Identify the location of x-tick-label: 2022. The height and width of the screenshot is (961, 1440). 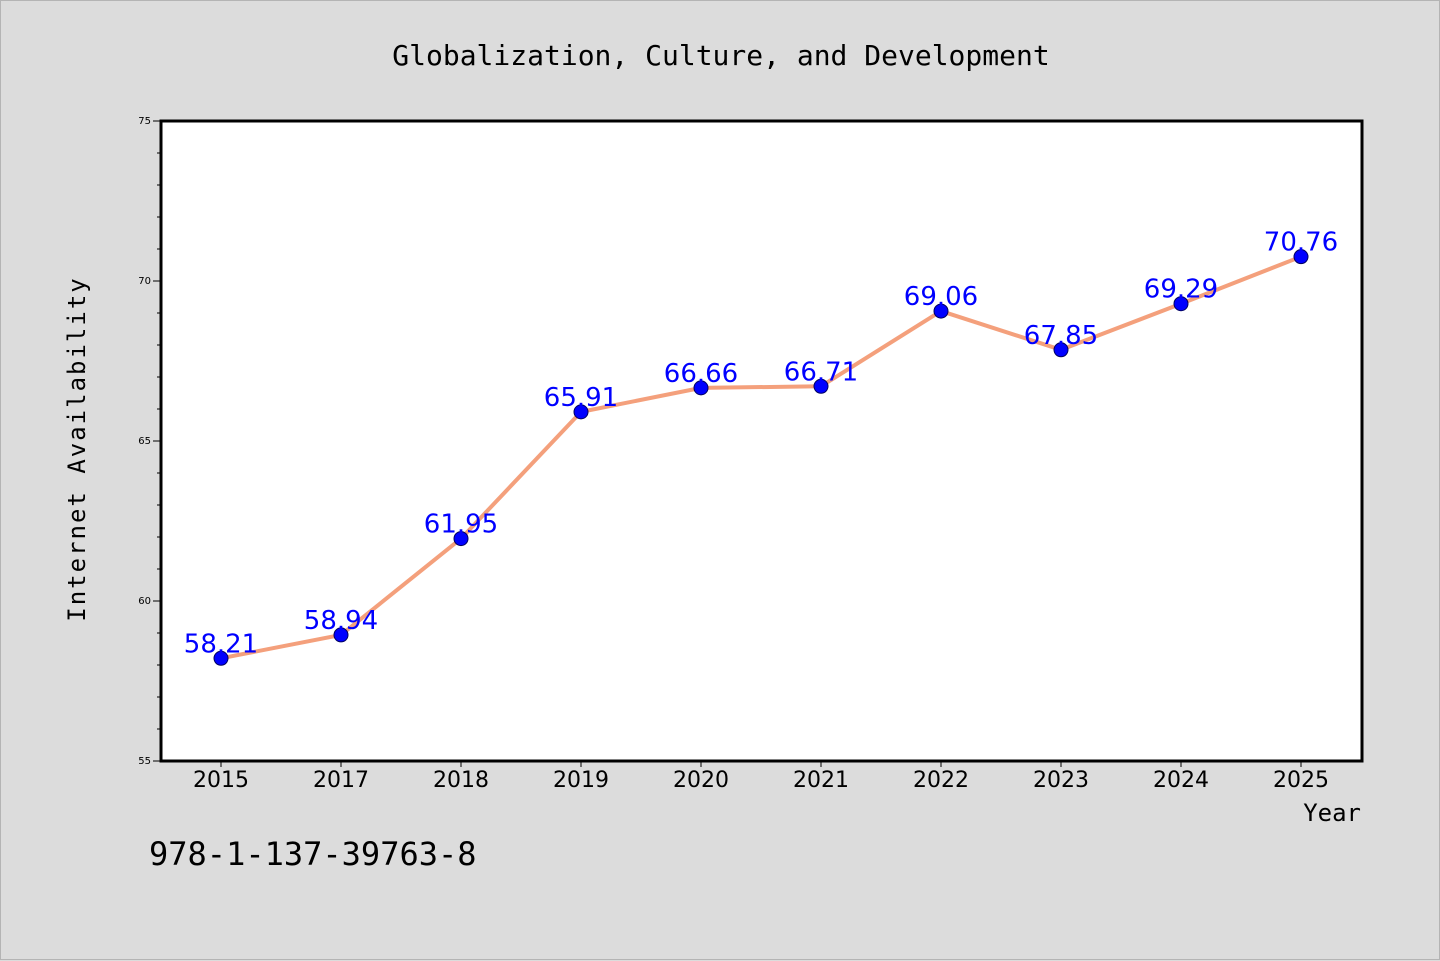
(941, 780).